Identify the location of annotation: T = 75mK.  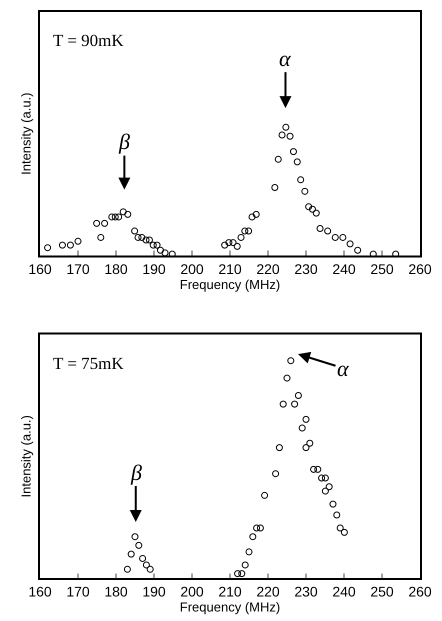
(88, 363).